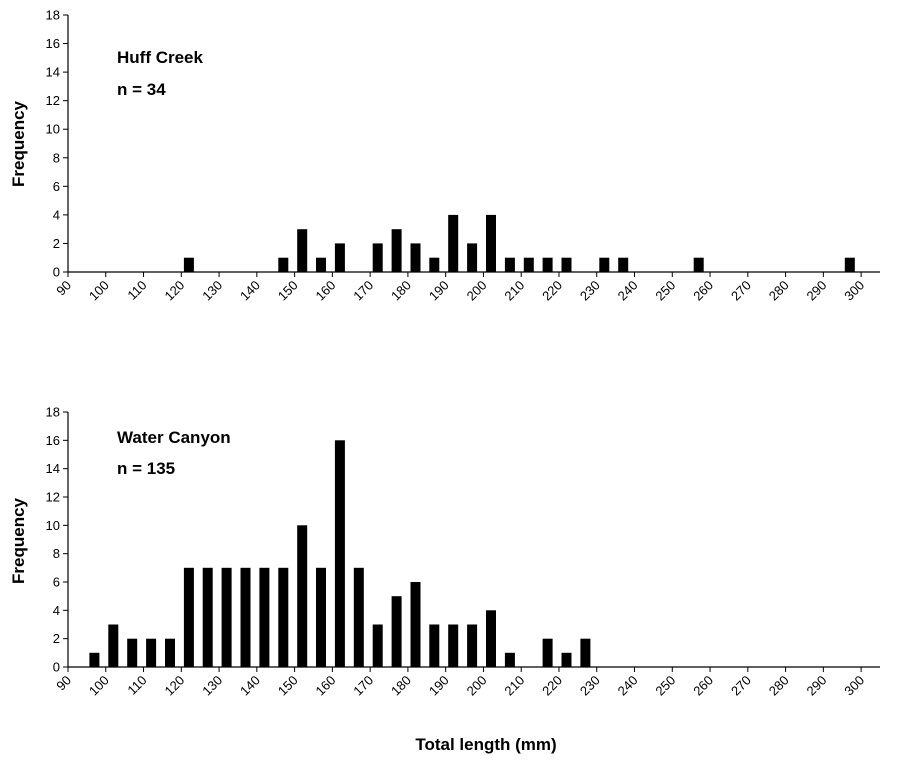  I want to click on panel-title: Water Canyon, so click(174, 437).